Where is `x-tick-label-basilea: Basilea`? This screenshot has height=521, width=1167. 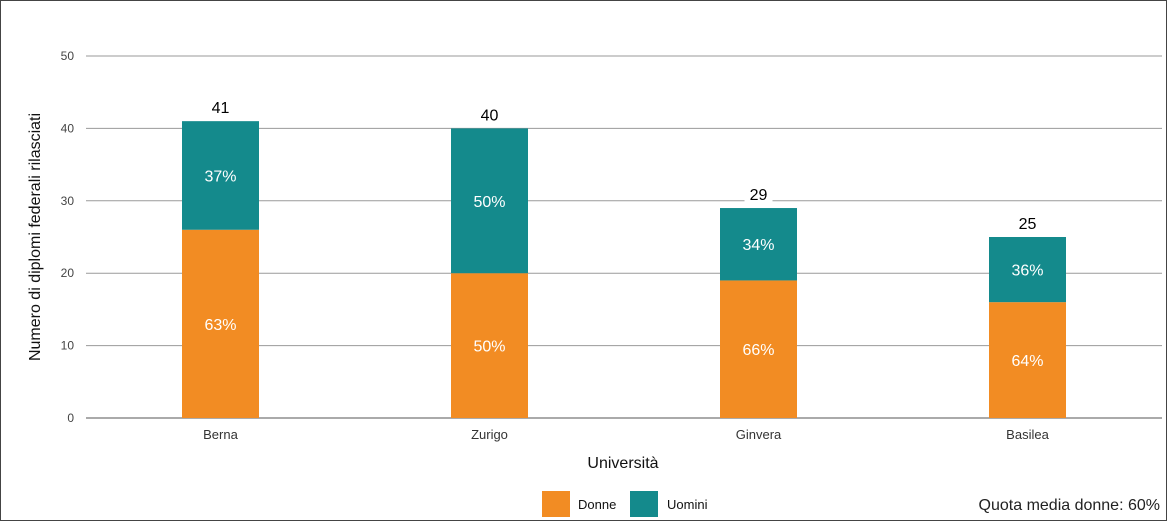
x-tick-label-basilea: Basilea is located at coordinates (1027, 434).